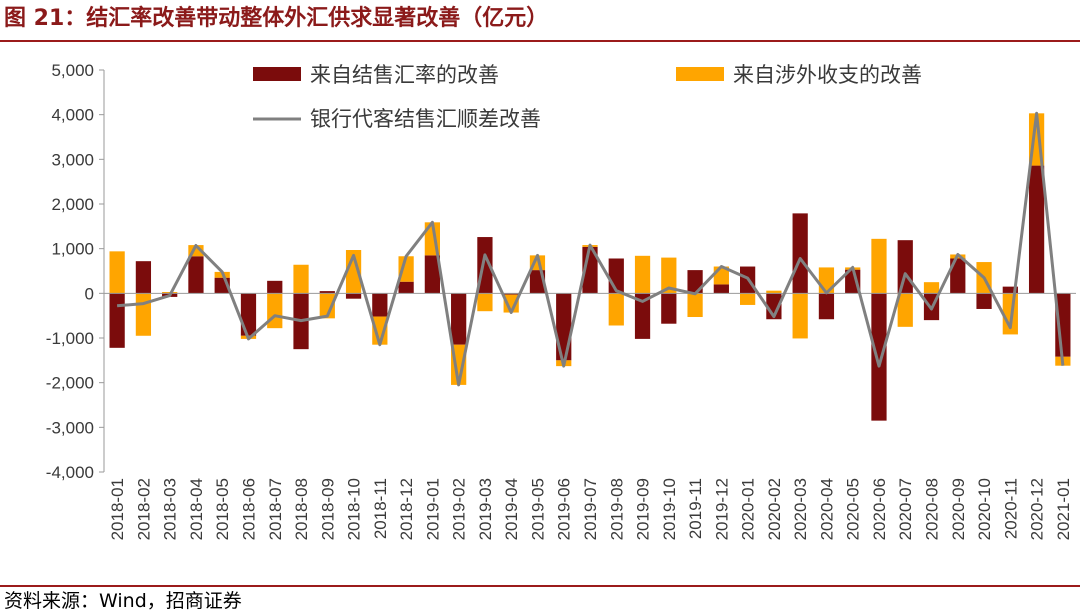 Image resolution: width=1080 pixels, height=615 pixels. Describe the element at coordinates (774, 509) in the screenshot. I see `x-tick-label: 2020-02` at that location.